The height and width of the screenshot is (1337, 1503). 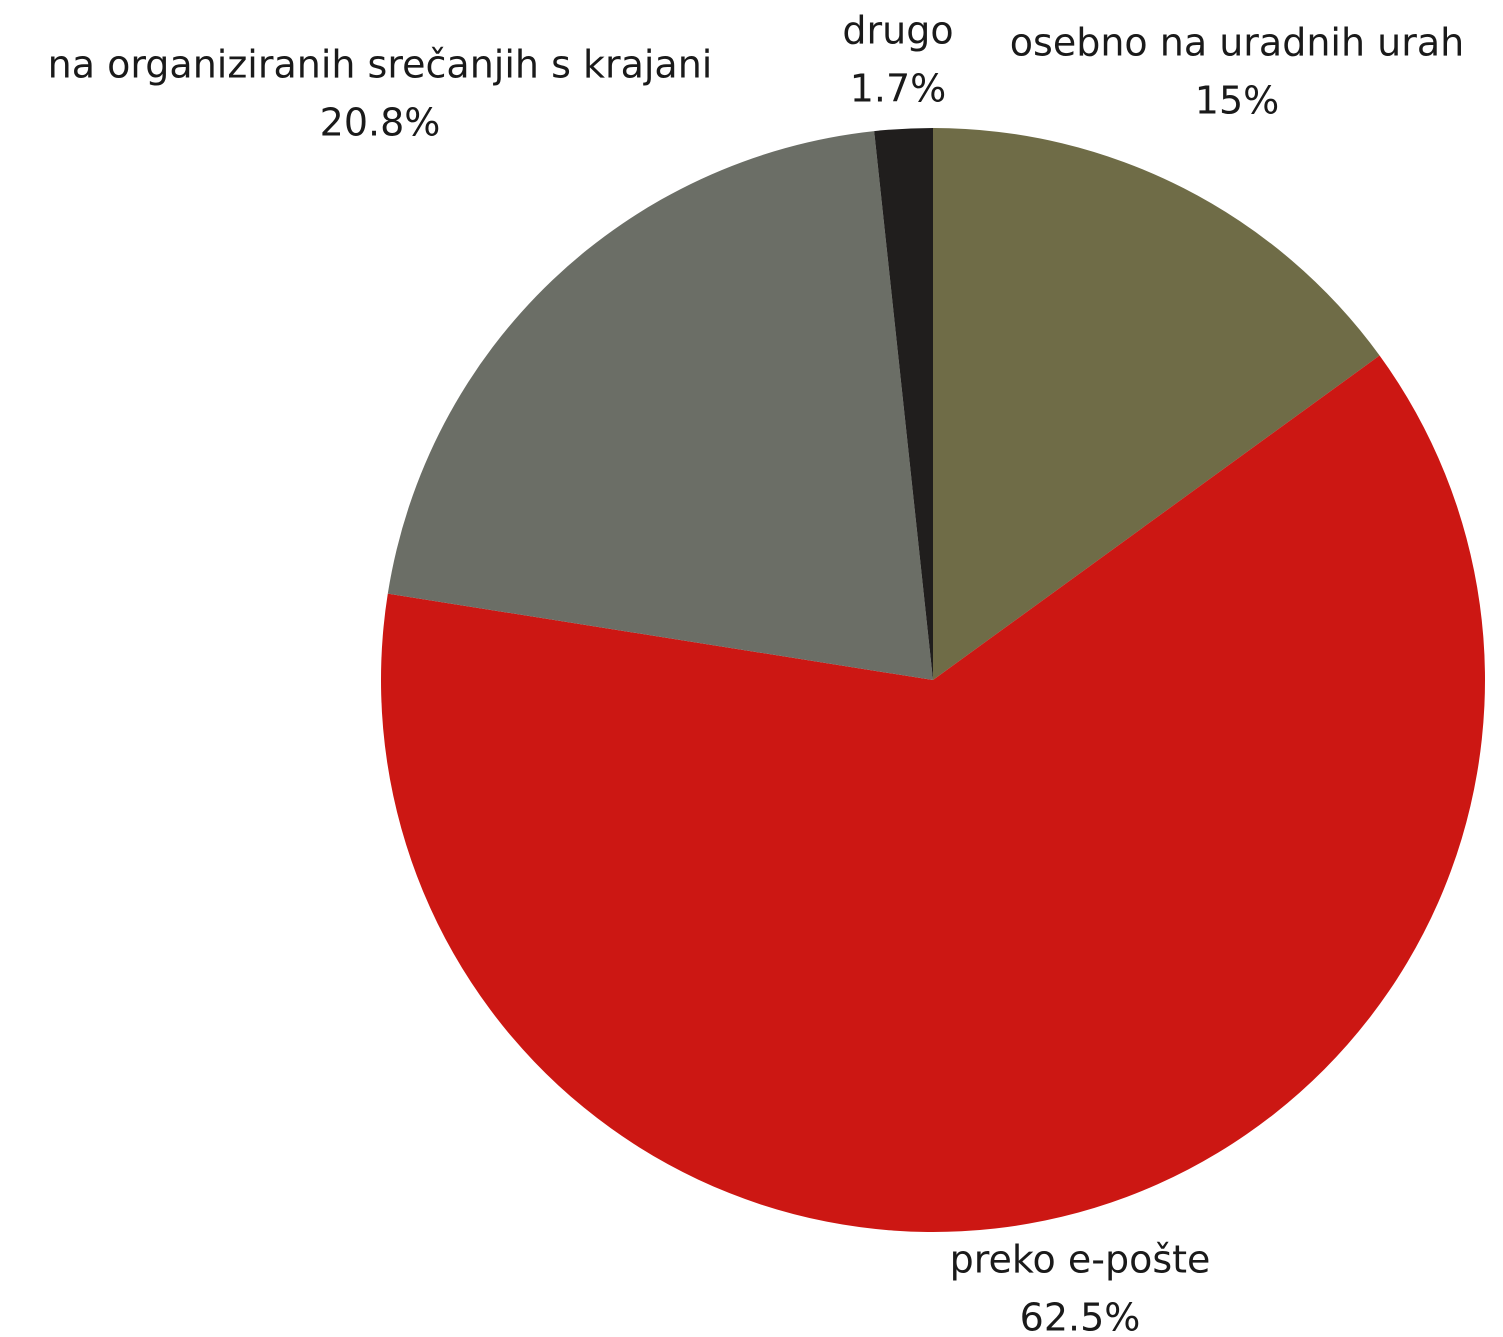 I want to click on slice-label: drugo, so click(x=897, y=31).